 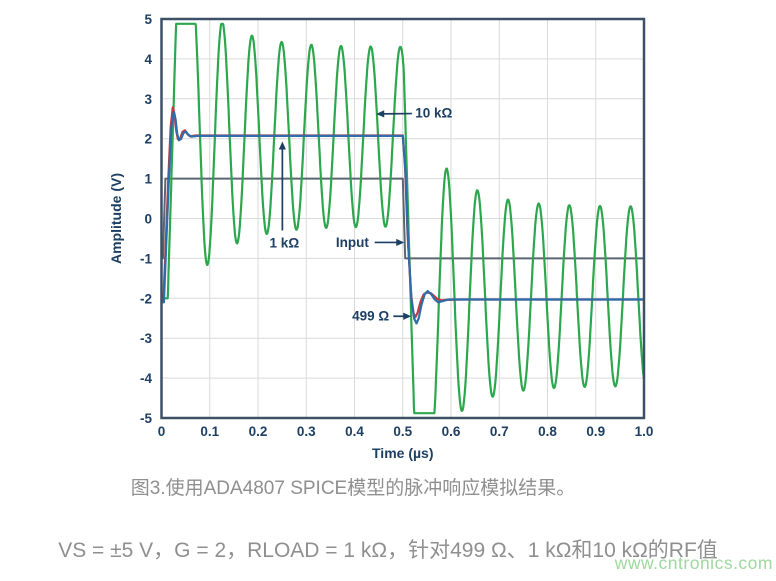 I want to click on annotation-499-ω: 499 Ω, so click(x=370, y=315).